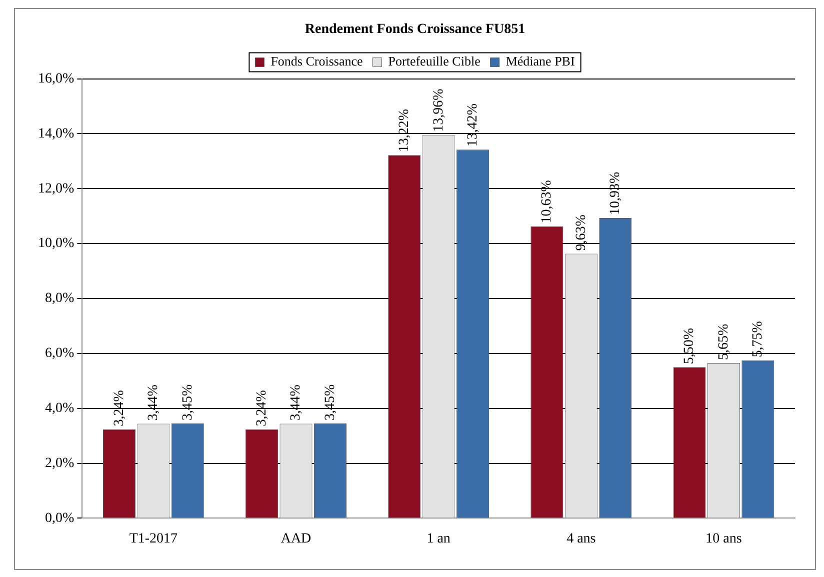 This screenshot has width=824, height=577. What do you see at coordinates (724, 342) in the screenshot?
I see `data-label: 5,65%` at bounding box center [724, 342].